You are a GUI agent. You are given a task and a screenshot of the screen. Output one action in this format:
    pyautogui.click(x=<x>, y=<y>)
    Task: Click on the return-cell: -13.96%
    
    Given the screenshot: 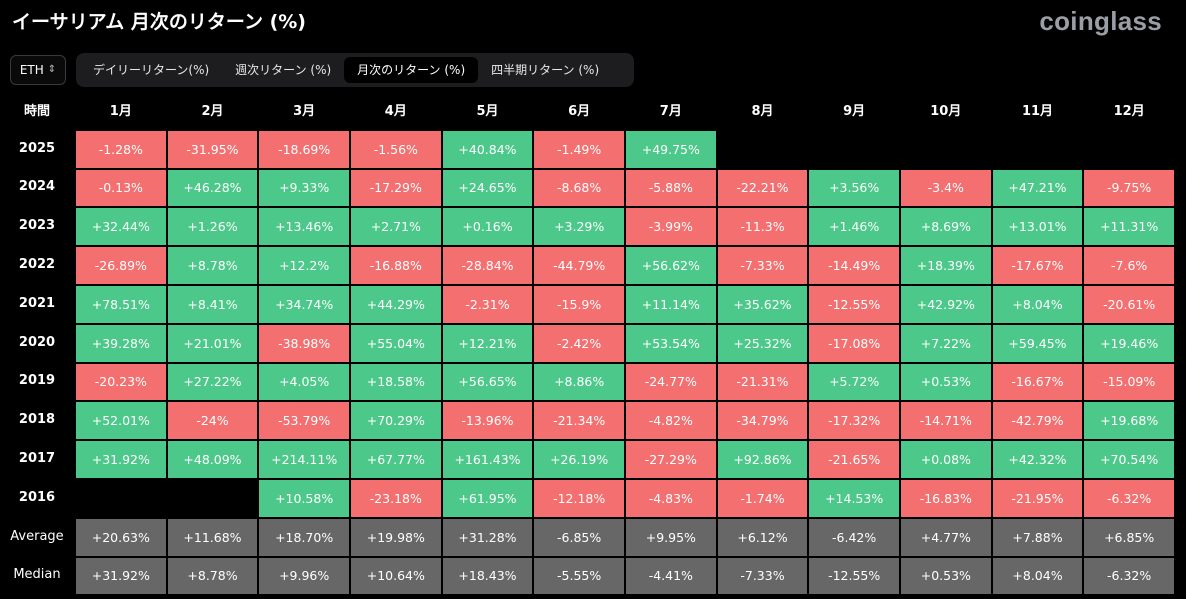 What is the action you would take?
    pyautogui.click(x=487, y=421)
    